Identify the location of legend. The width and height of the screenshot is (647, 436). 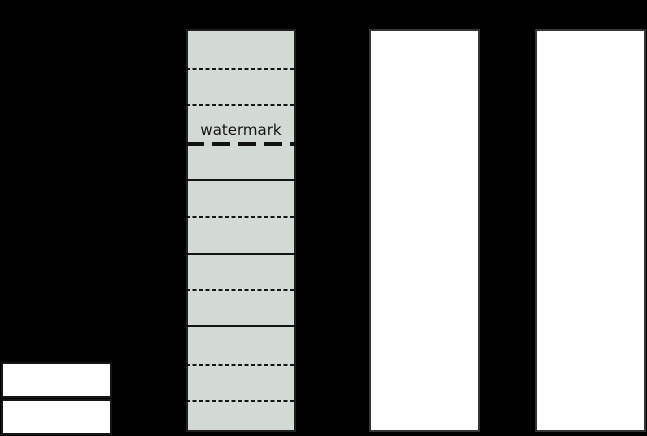
(56, 399).